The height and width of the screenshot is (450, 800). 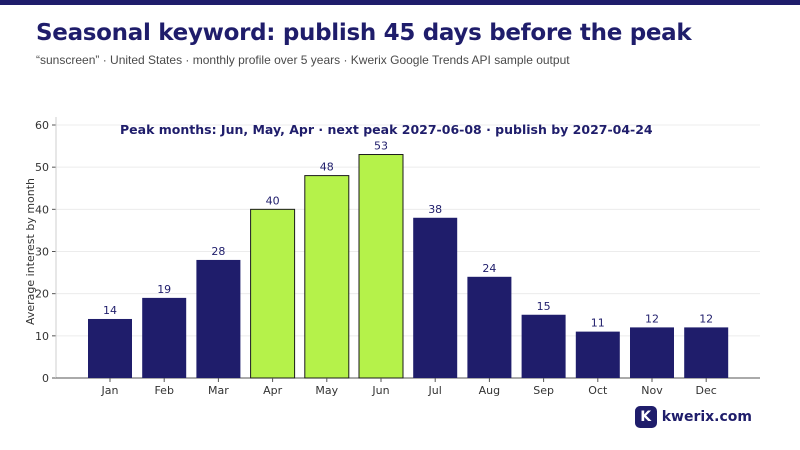 What do you see at coordinates (218, 251) in the screenshot?
I see `data-label-mar: 28` at bounding box center [218, 251].